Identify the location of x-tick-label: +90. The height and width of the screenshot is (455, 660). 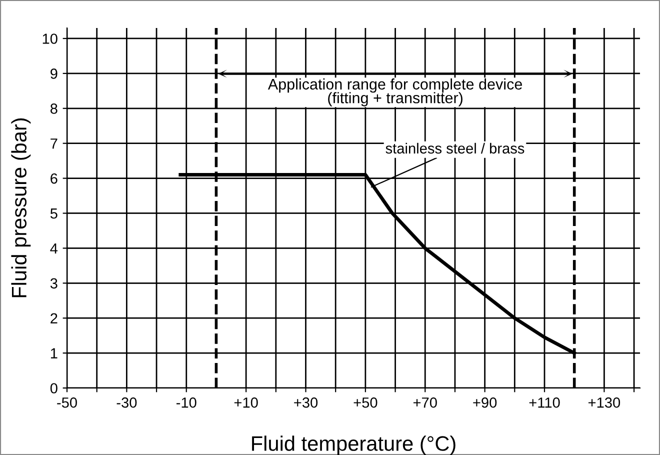
(485, 402).